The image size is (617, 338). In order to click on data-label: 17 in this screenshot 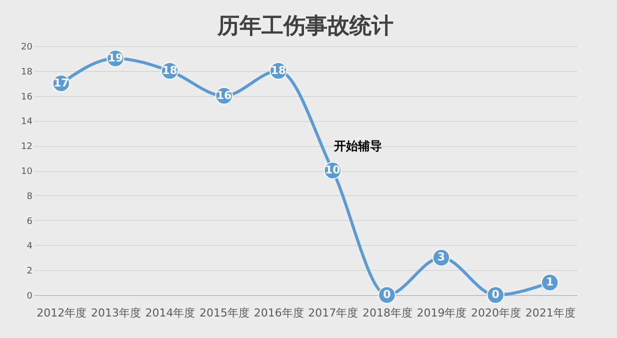, I will do `click(61, 83)`.